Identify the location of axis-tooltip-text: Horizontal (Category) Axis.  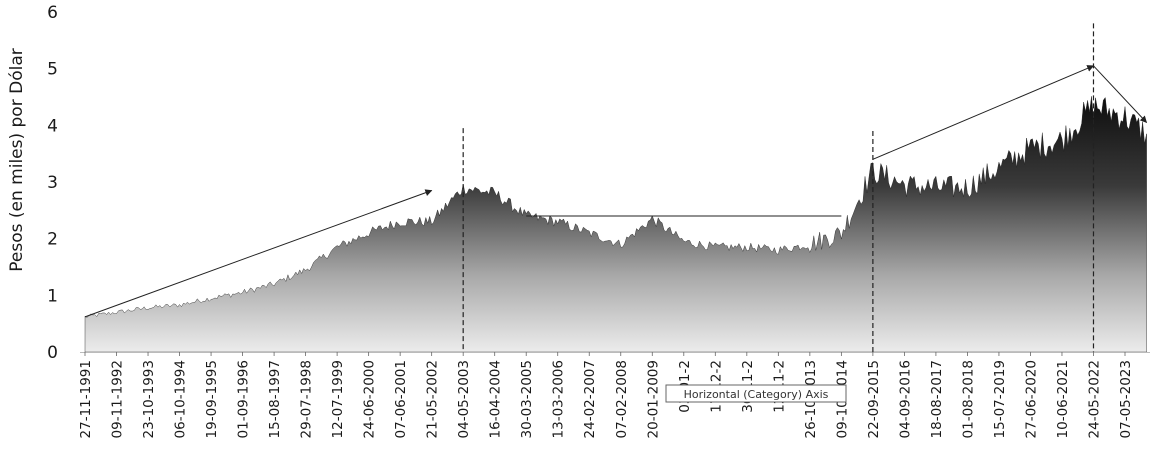
(756, 394).